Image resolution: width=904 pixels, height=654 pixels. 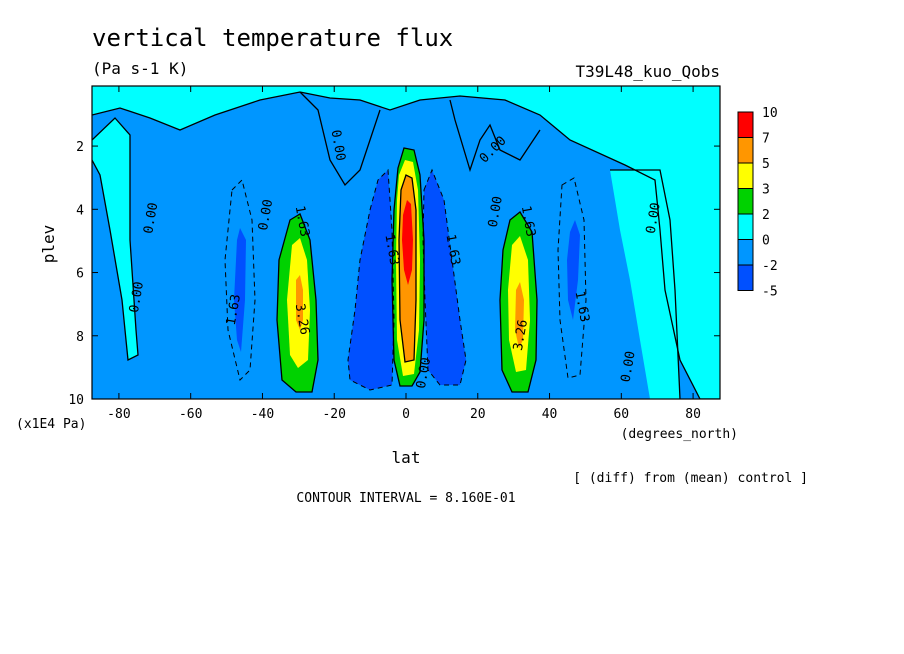 What do you see at coordinates (262, 414) in the screenshot?
I see `x-tick-label: -40` at bounding box center [262, 414].